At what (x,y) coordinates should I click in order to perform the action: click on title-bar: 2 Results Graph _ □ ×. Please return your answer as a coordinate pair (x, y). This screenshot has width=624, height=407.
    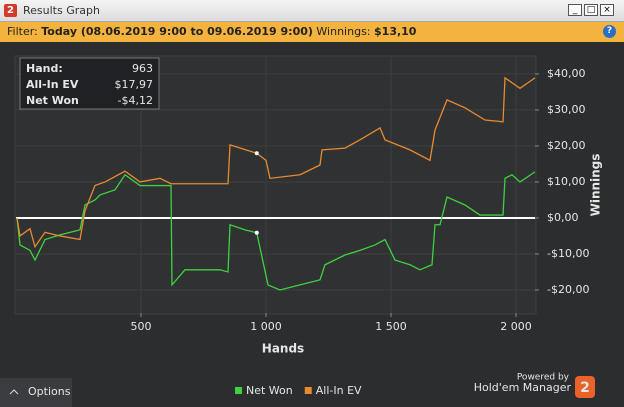
    Looking at the image, I should click on (312, 11).